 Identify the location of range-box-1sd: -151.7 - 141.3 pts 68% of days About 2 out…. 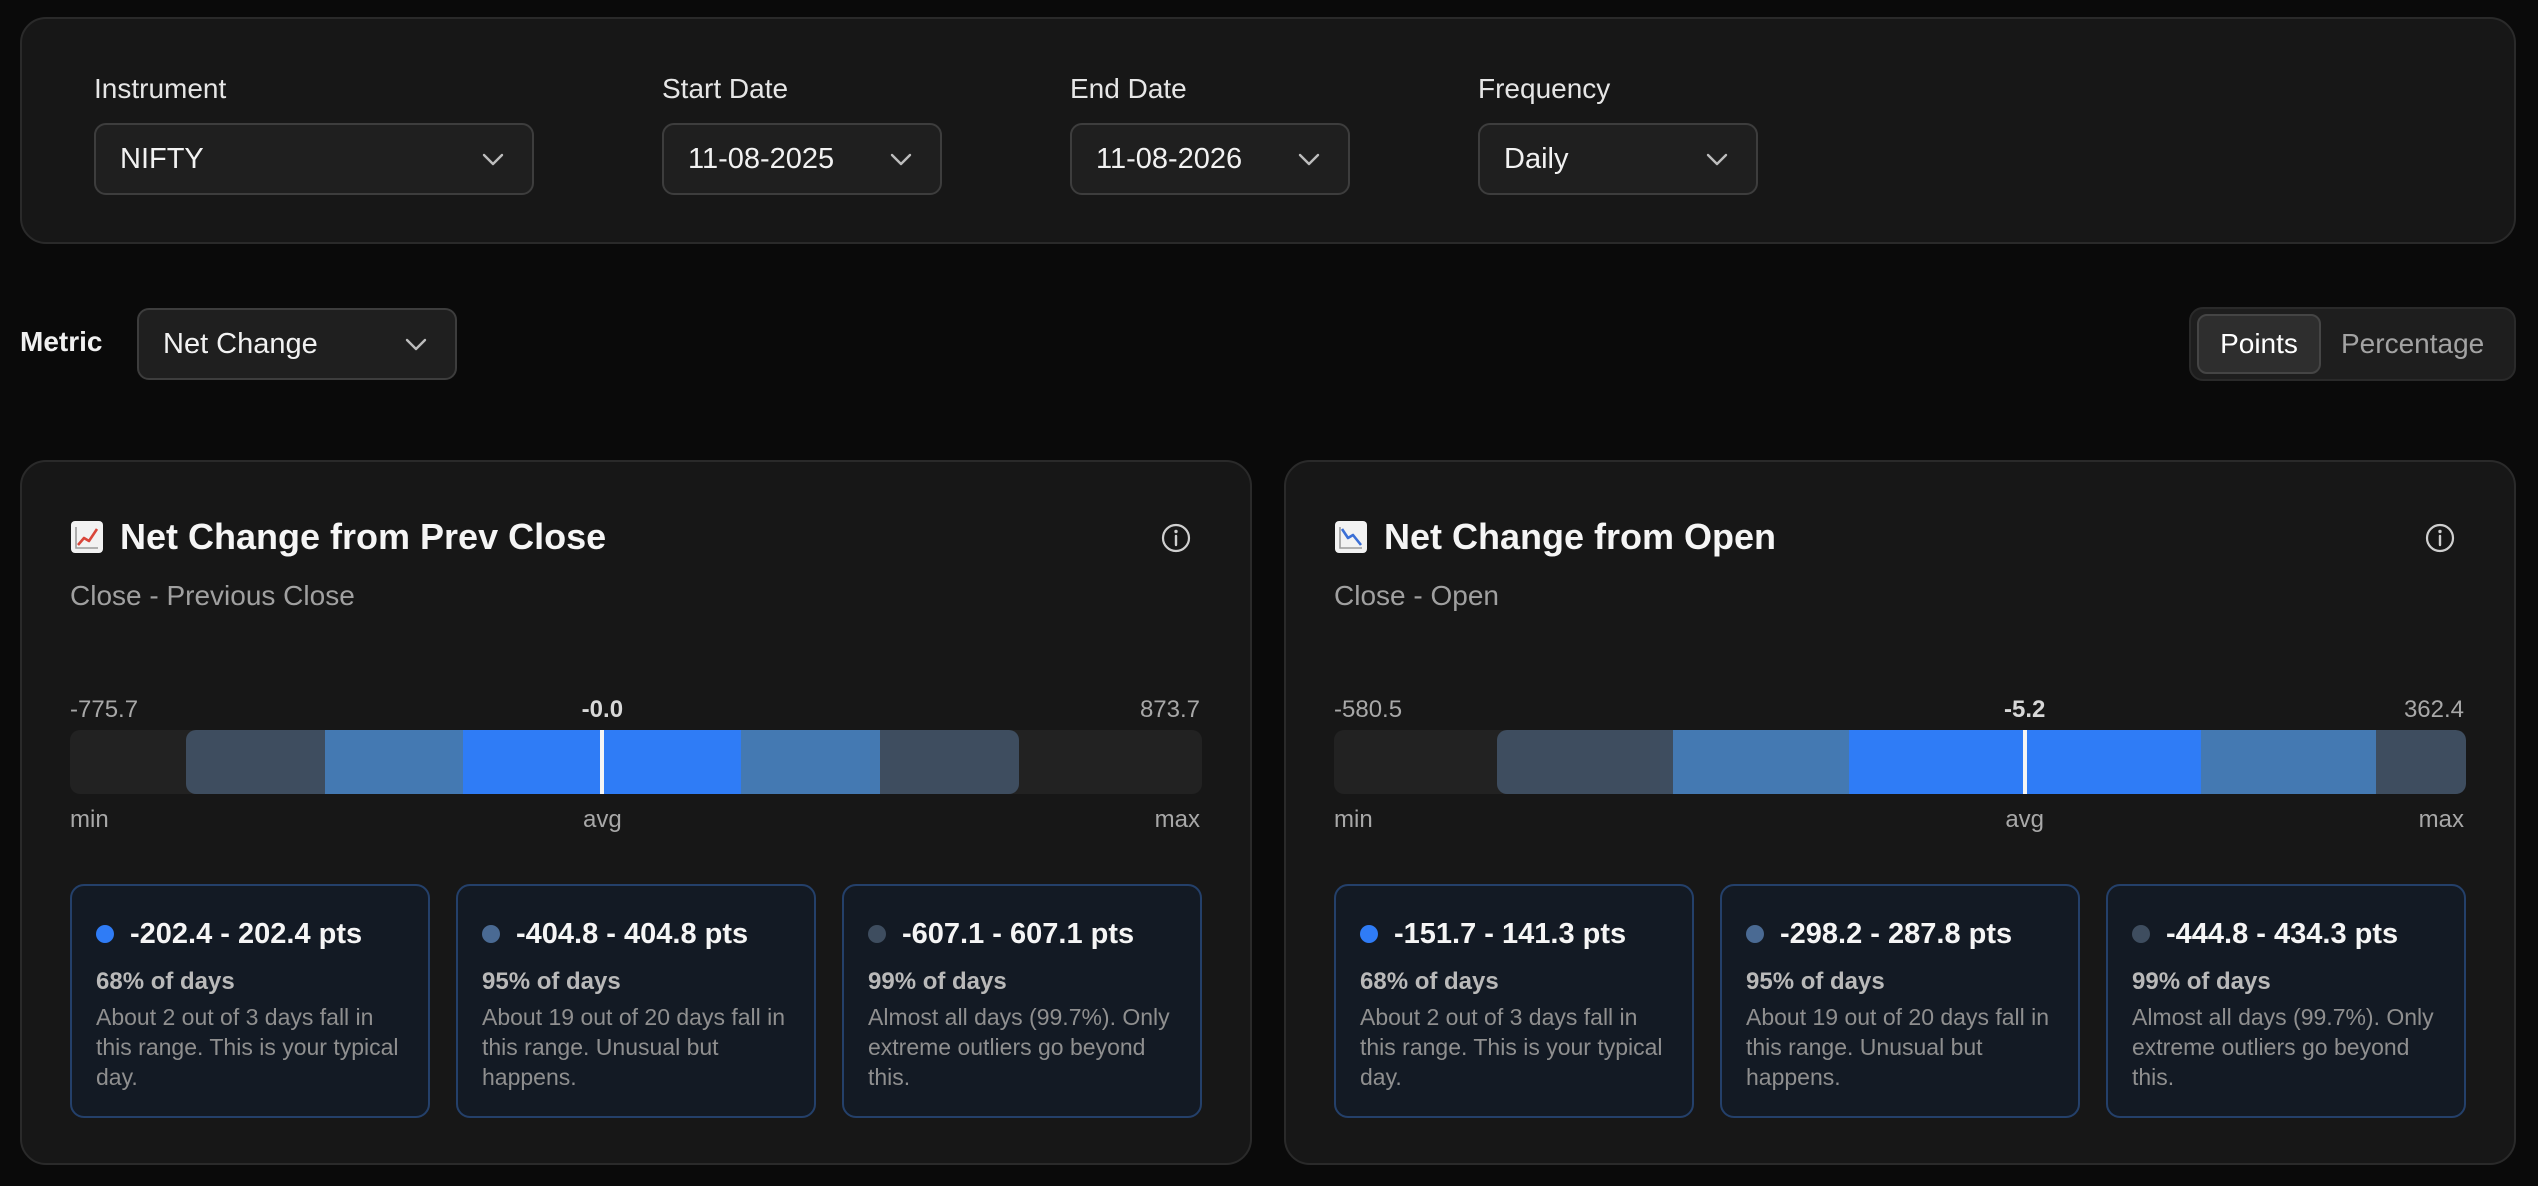
(1514, 1001).